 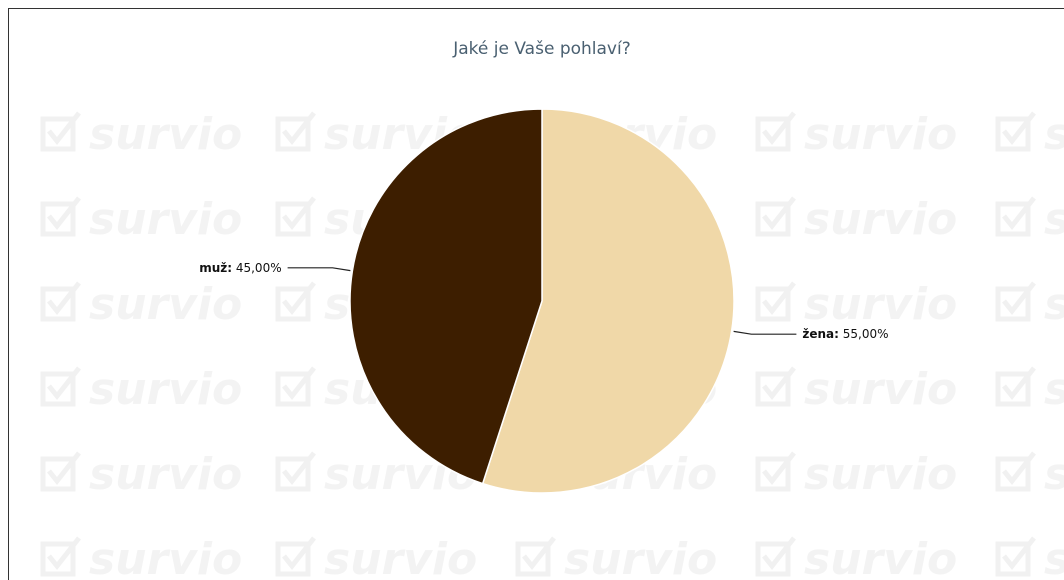 I want to click on data-label-value: 55,00%, so click(x=864, y=334).